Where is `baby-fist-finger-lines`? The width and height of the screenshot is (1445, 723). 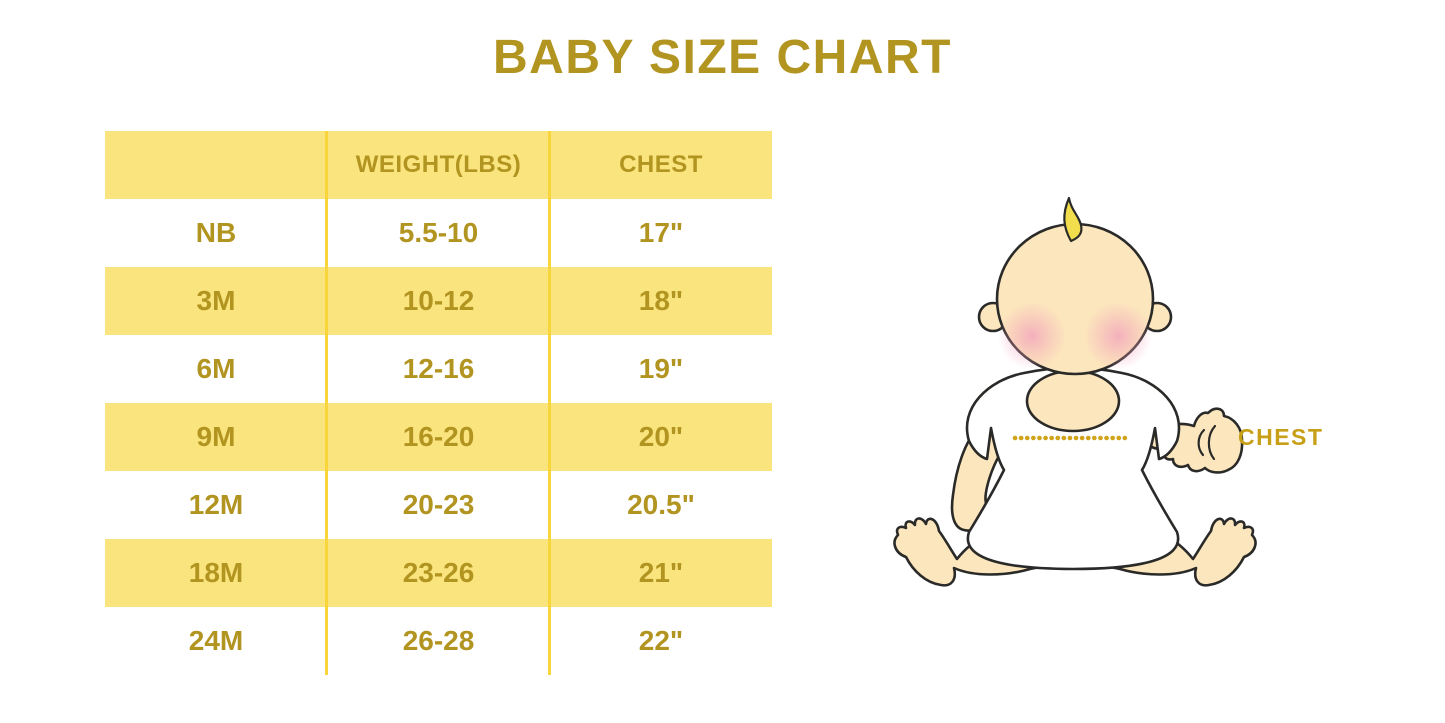
baby-fist-finger-lines is located at coordinates (1207, 442).